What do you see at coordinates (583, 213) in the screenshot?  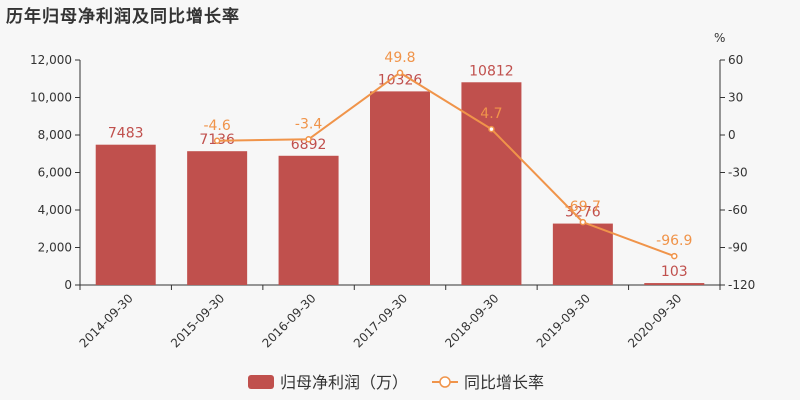 I see `bar-data-label: 3276` at bounding box center [583, 213].